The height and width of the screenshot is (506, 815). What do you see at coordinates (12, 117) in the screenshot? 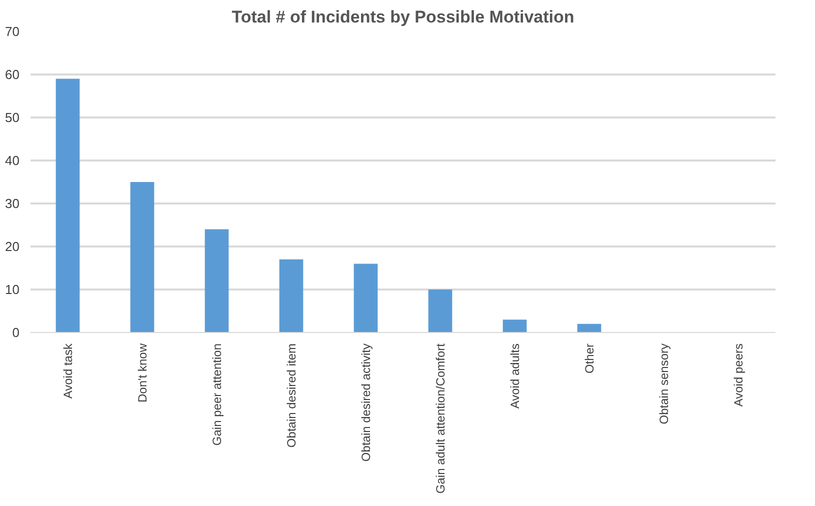
I see `y-tick-label: 50` at bounding box center [12, 117].